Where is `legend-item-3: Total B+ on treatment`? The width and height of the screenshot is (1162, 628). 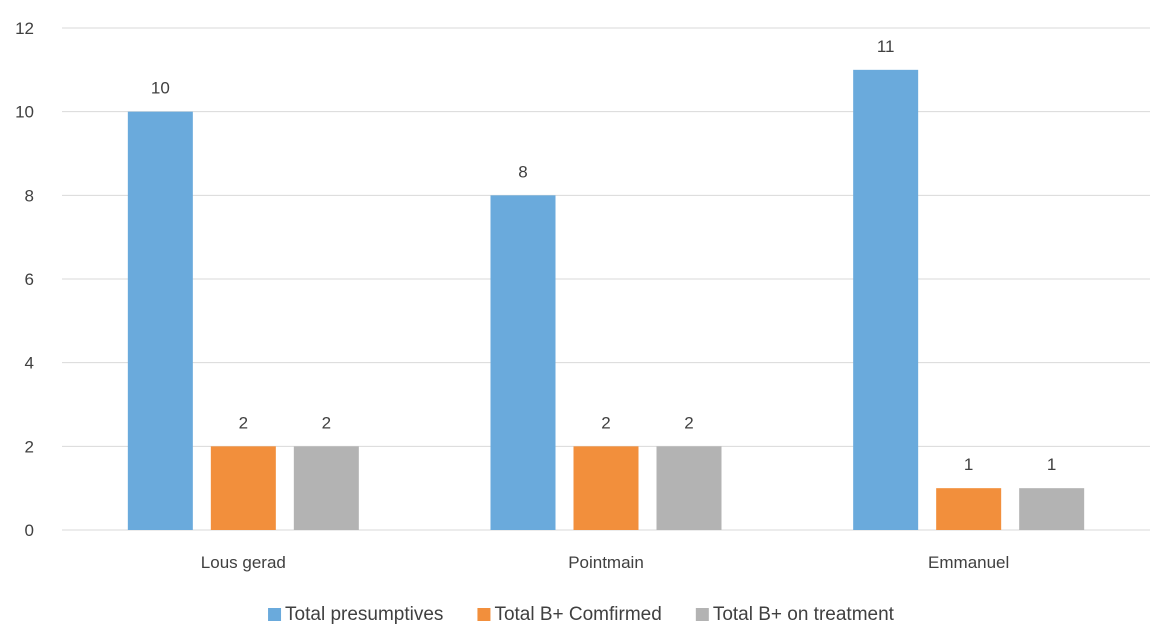 legend-item-3: Total B+ on treatment is located at coordinates (795, 614).